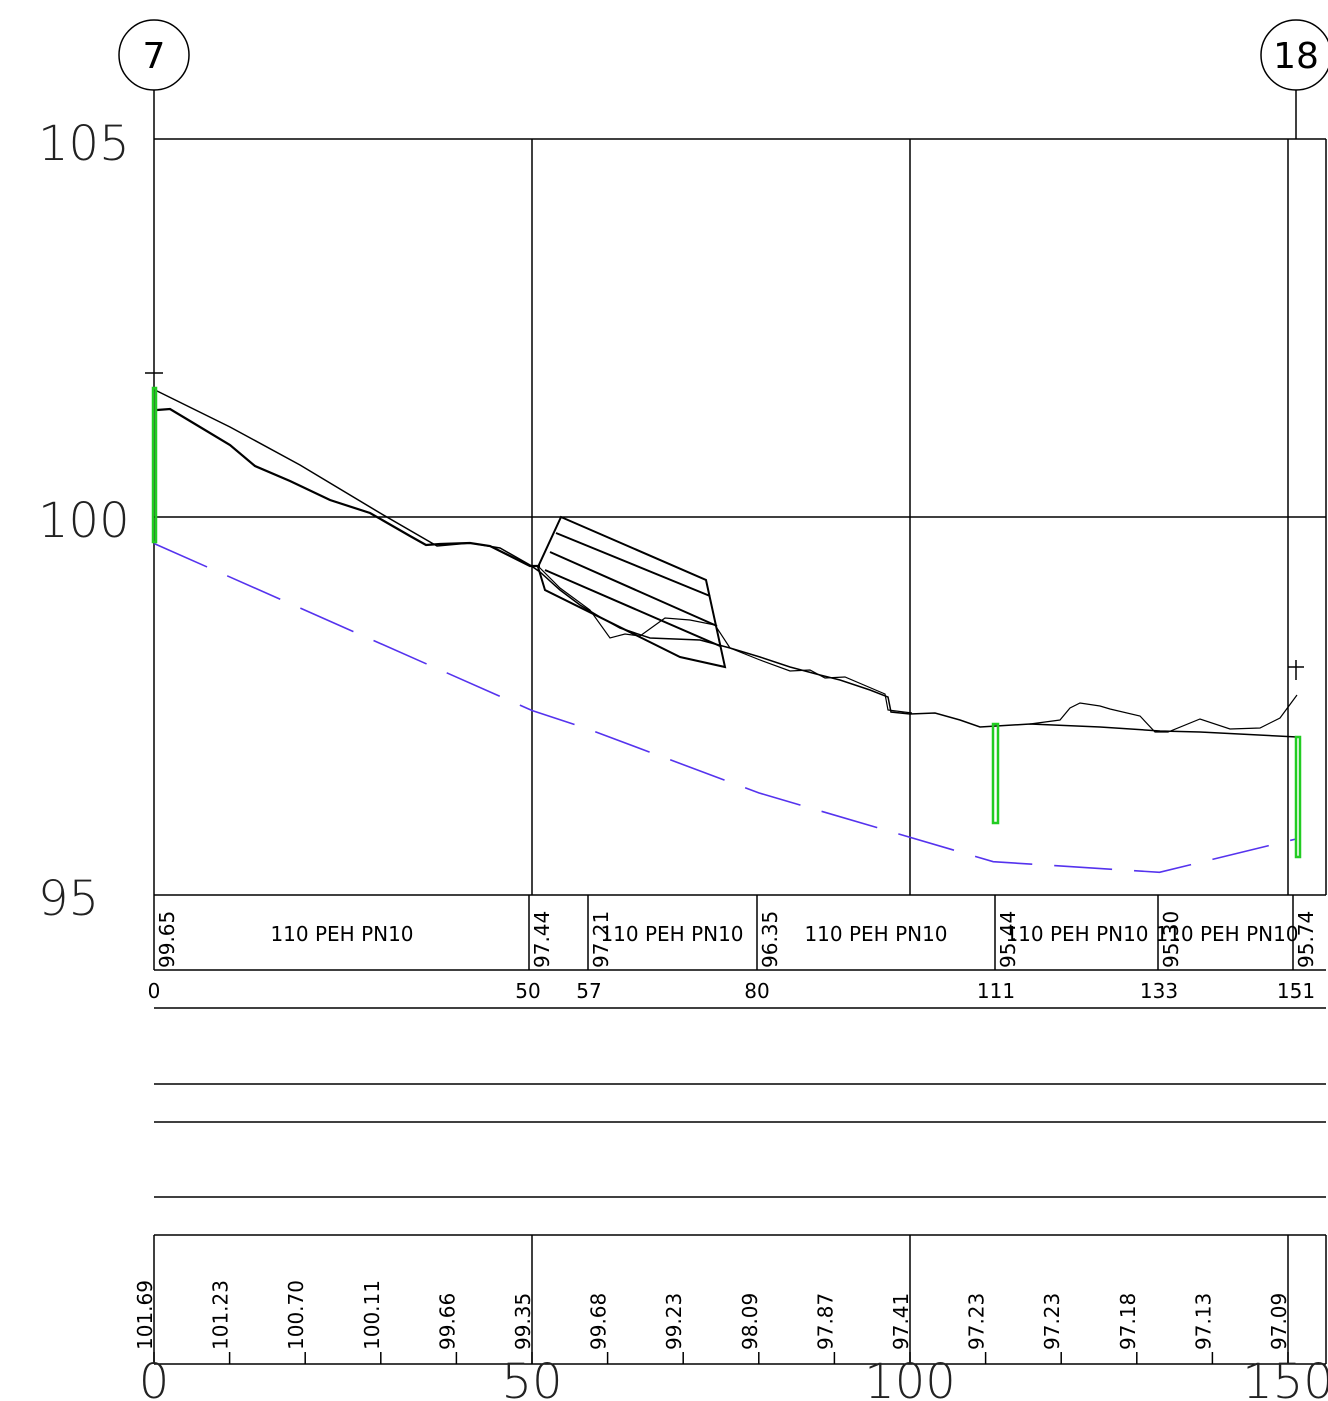 The image size is (1328, 1401). I want to click on segment-label-2: 110 PEH PN10, so click(671, 934).